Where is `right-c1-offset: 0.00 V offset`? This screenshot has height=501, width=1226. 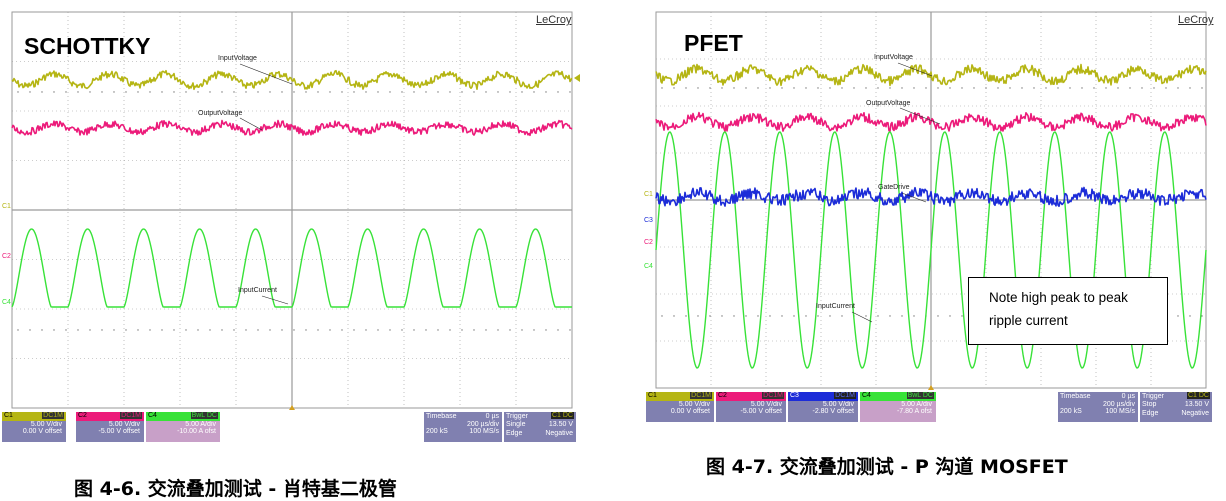 right-c1-offset: 0.00 V offset is located at coordinates (690, 411).